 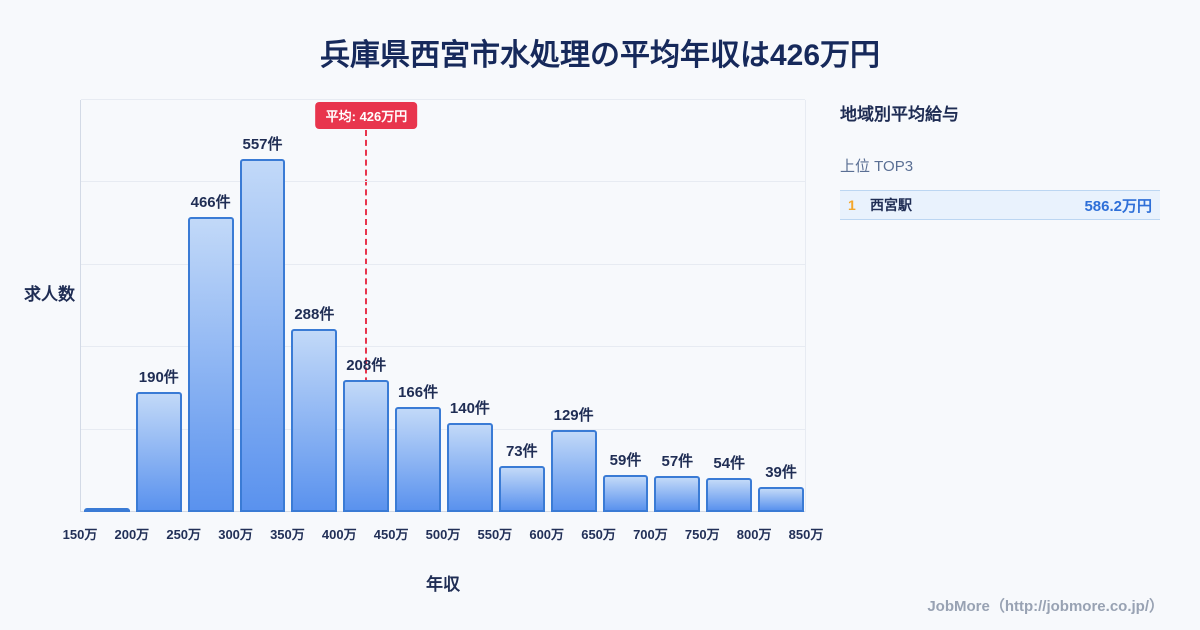 What do you see at coordinates (852, 205) in the screenshot?
I see `rank-number: 1` at bounding box center [852, 205].